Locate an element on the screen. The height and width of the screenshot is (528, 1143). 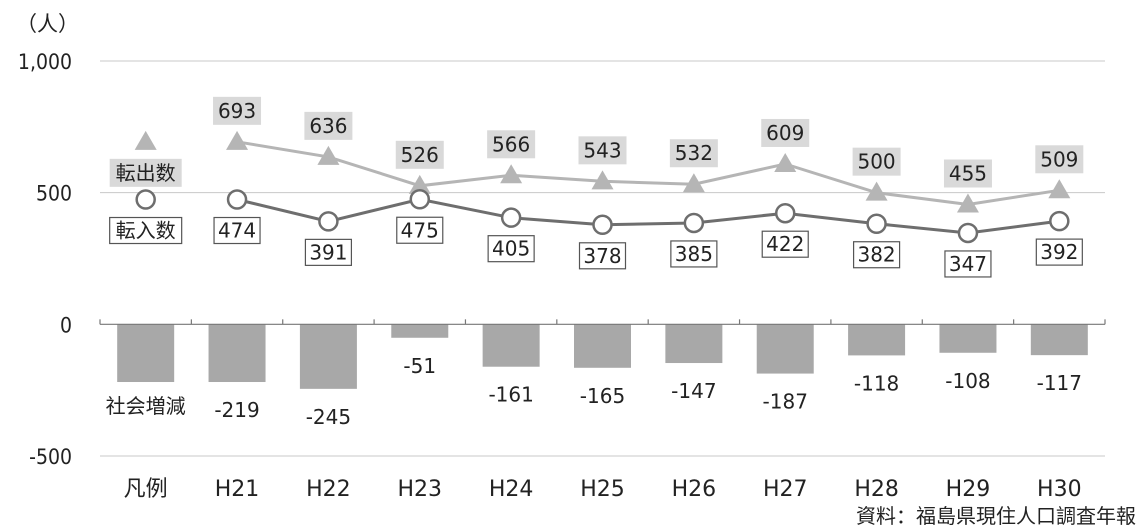
label-inflow-text: 474 is located at coordinates (237, 231).